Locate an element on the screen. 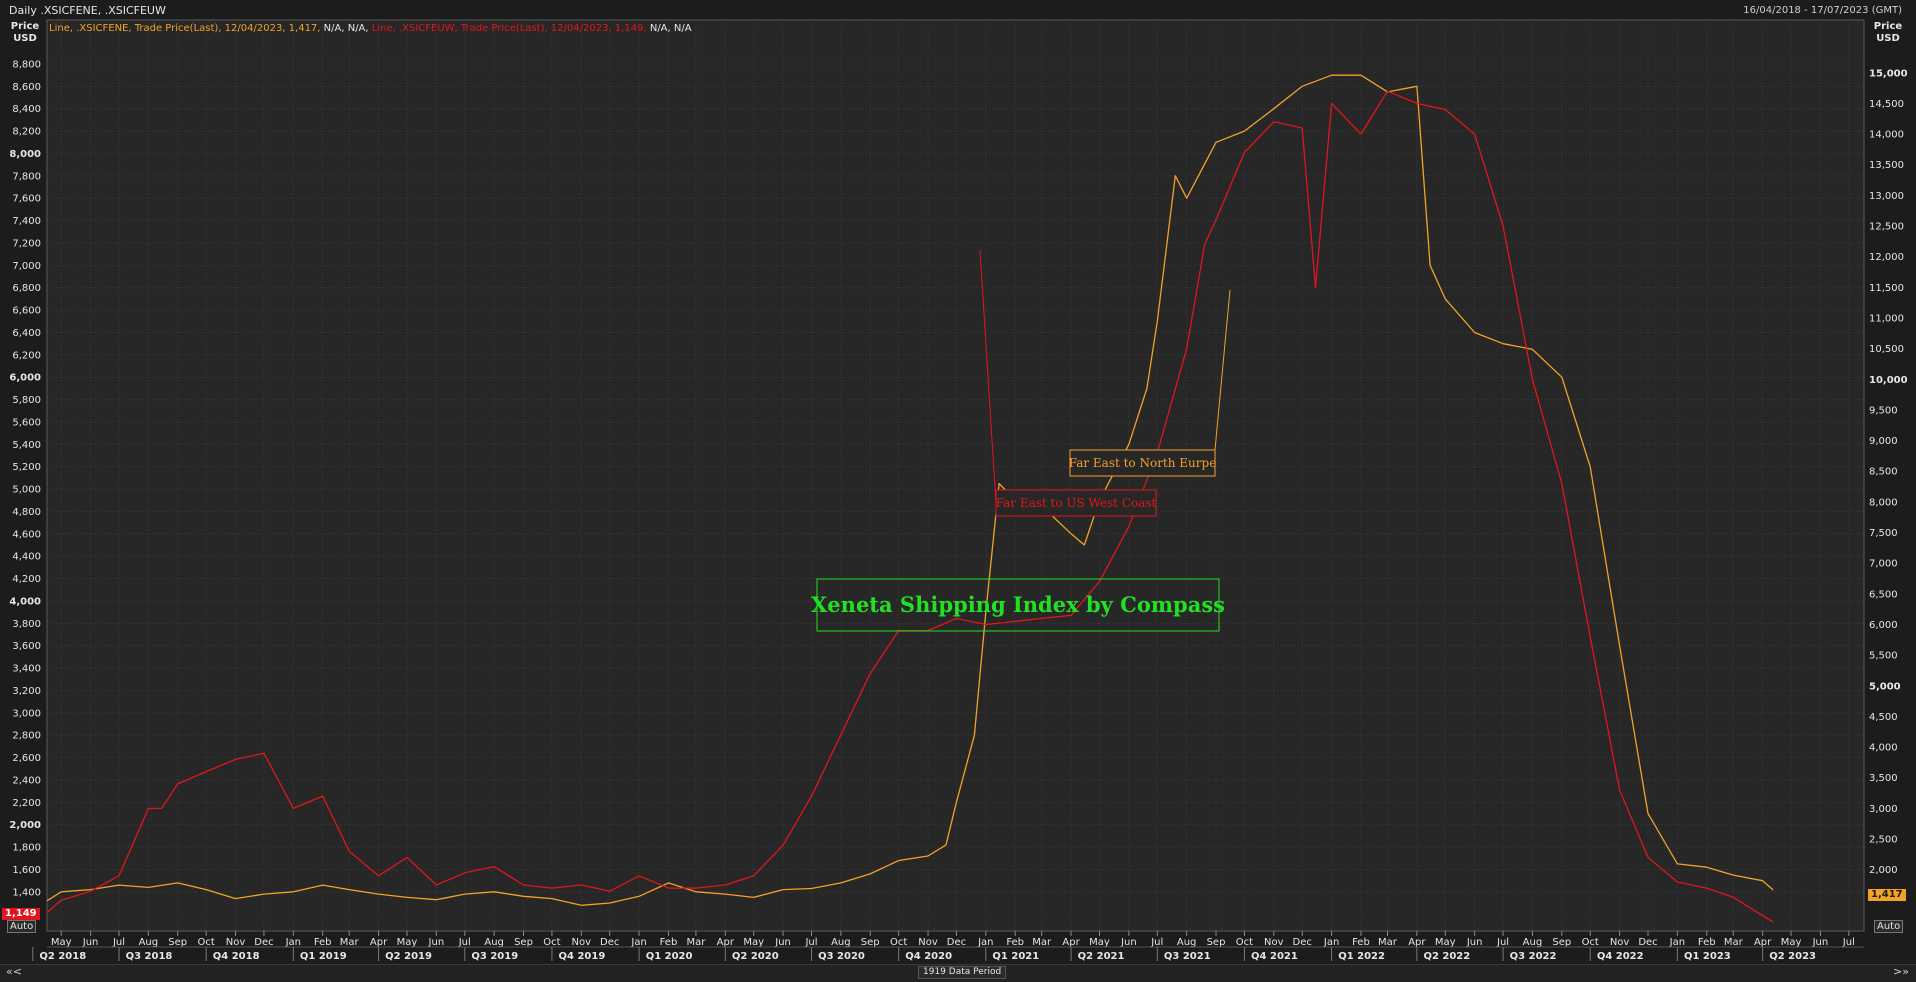 The width and height of the screenshot is (1916, 982). data-period-label: 1919 Data Period is located at coordinates (962, 972).